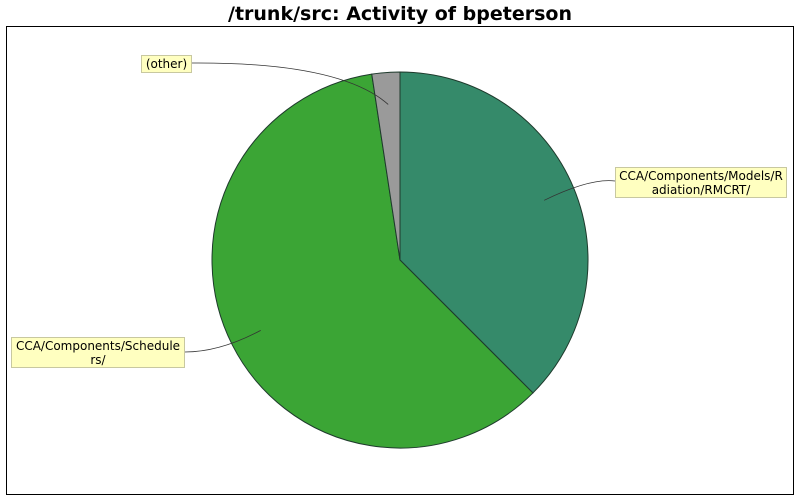 This screenshot has width=800, height=500. I want to click on pie-slice-other, so click(386, 166).